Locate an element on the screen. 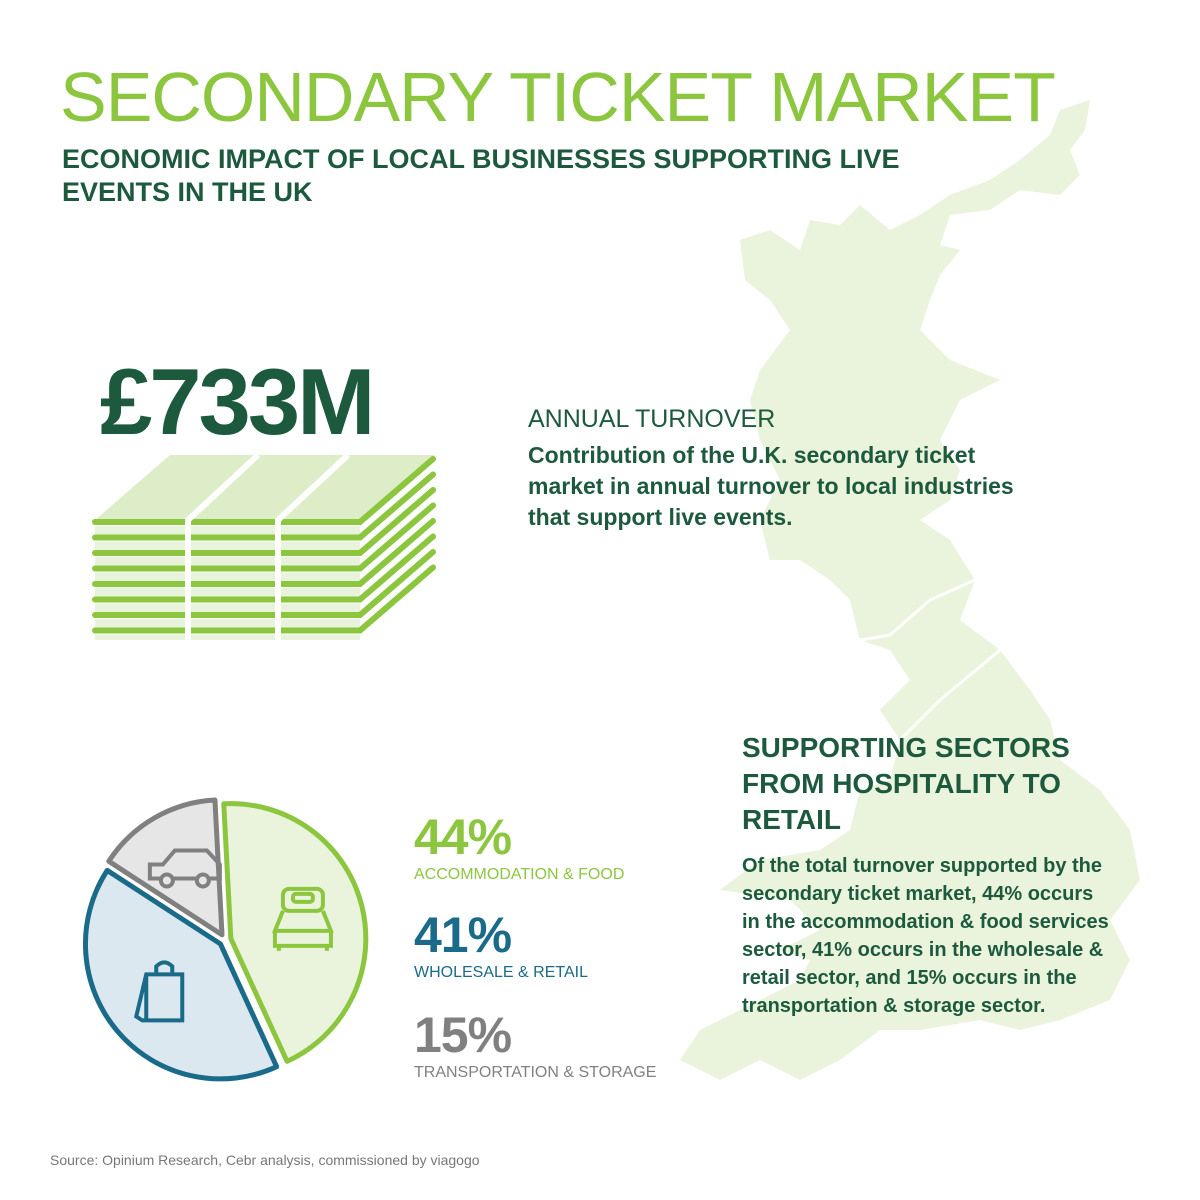  pct-accommodation: 44% is located at coordinates (463, 837).